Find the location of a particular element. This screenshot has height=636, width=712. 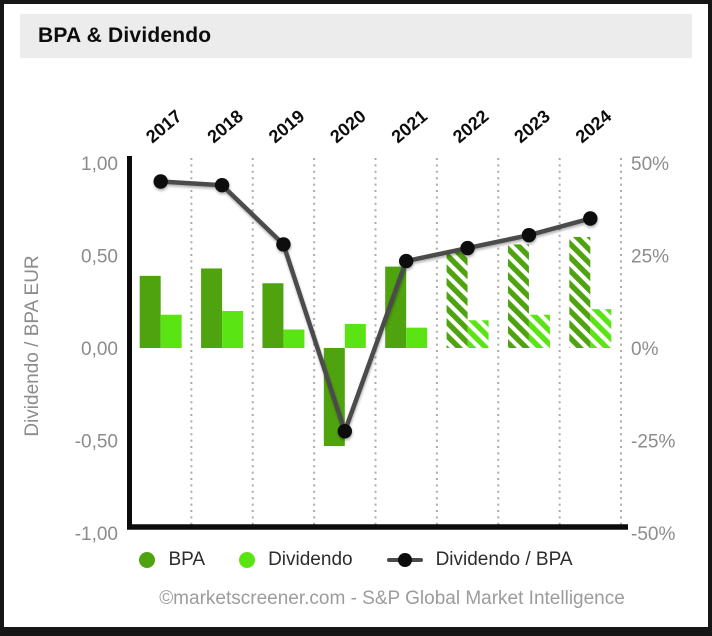

left-tick-label: -1,00 is located at coordinates (96, 534).